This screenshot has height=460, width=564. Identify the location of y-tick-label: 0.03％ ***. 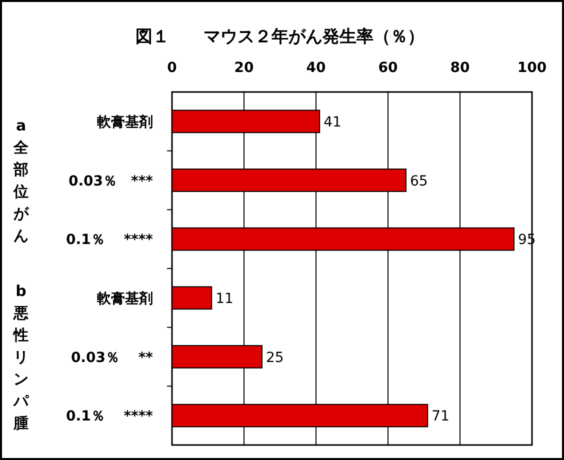
(111, 181).